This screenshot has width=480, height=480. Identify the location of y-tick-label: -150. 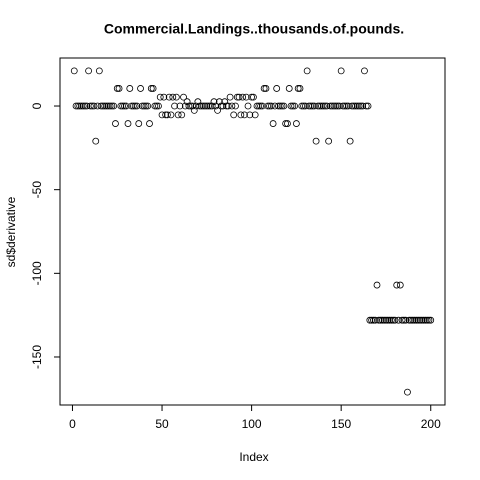
(37, 357).